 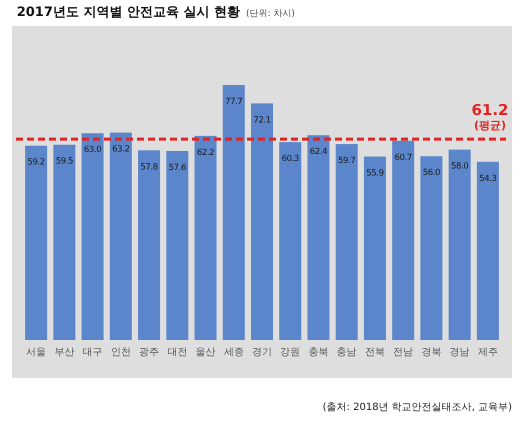 What do you see at coordinates (149, 167) in the screenshot?
I see `data-label: 57.8` at bounding box center [149, 167].